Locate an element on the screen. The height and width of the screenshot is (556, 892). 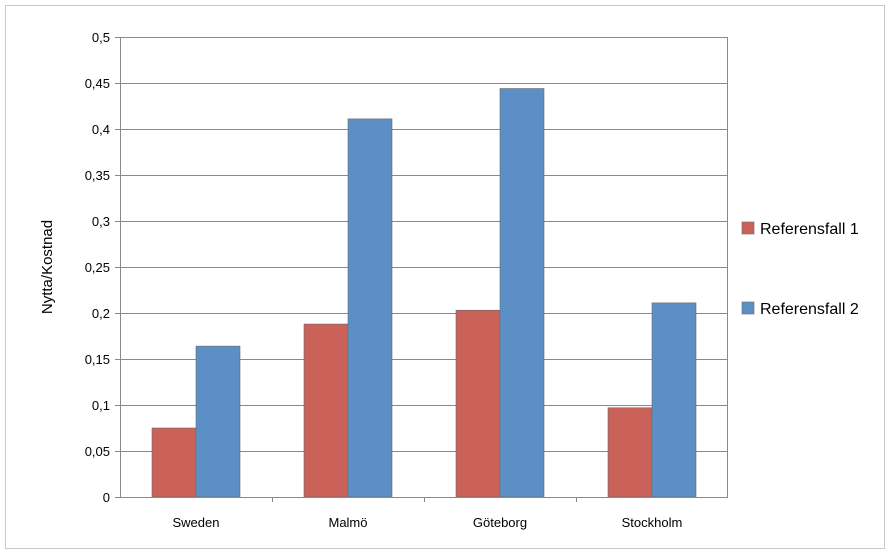
y-tick-label: 0,05 is located at coordinates (97, 451).